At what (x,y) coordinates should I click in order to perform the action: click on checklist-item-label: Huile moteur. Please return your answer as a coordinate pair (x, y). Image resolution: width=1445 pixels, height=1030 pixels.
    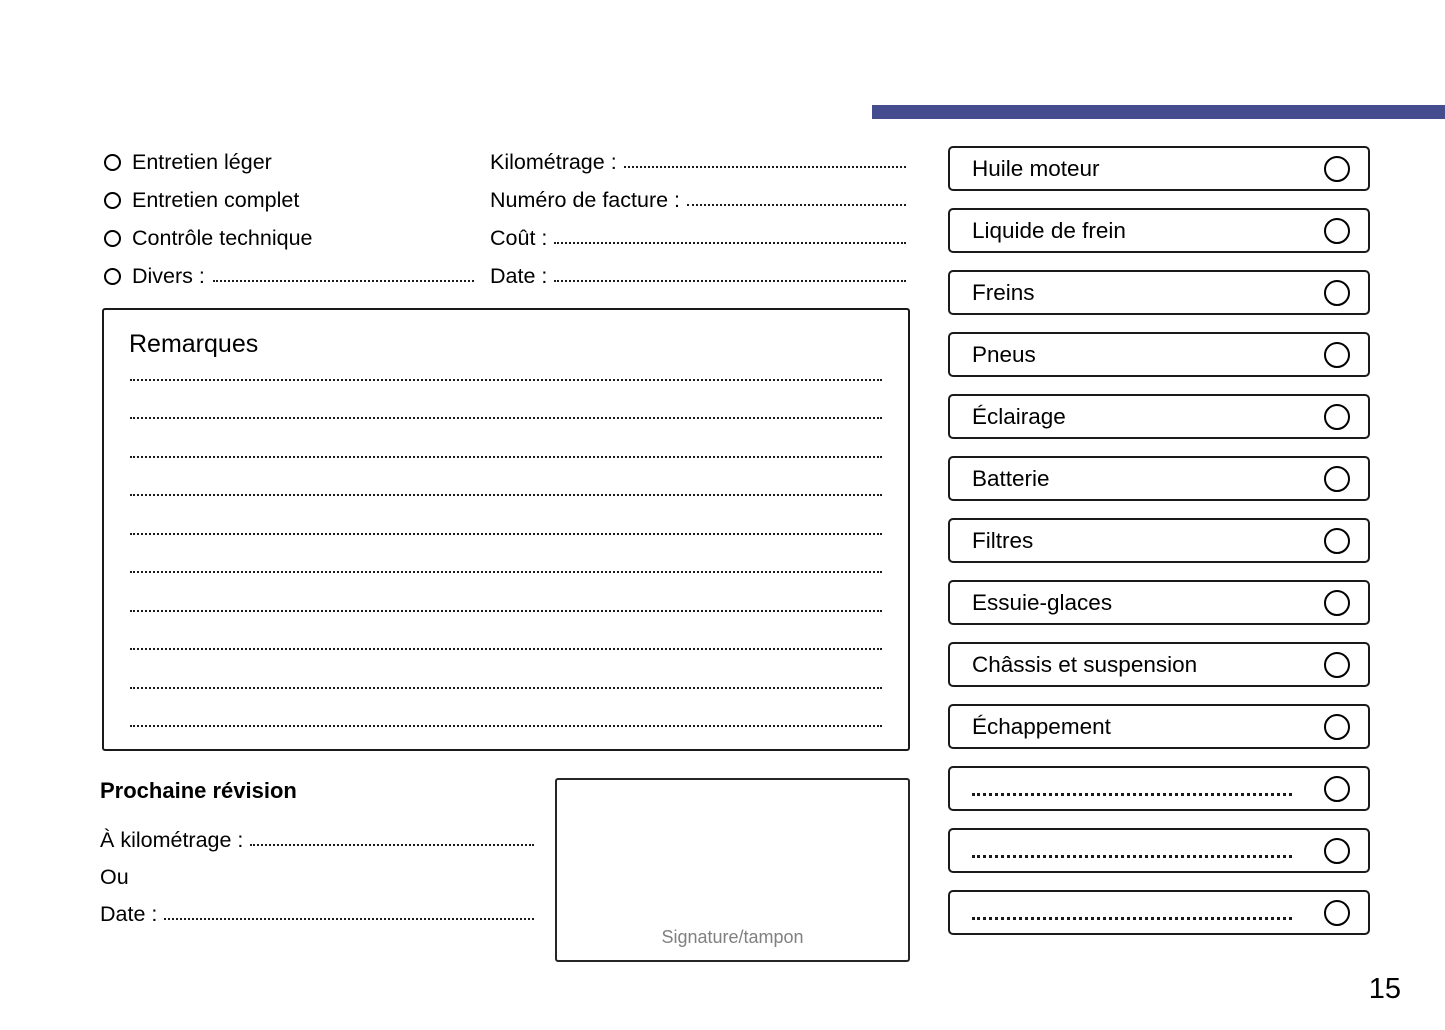
    Looking at the image, I should click on (1036, 168).